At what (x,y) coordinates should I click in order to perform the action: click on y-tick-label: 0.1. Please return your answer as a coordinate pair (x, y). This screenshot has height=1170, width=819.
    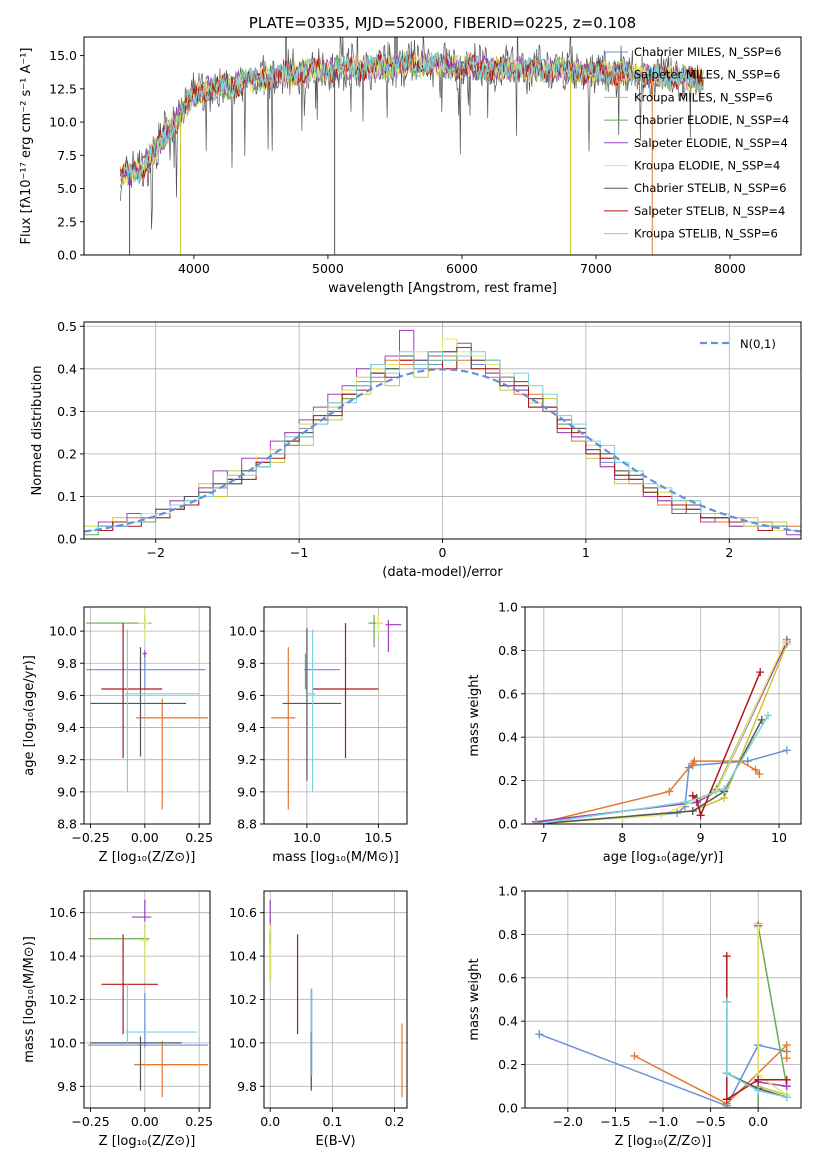
    Looking at the image, I should click on (67, 496).